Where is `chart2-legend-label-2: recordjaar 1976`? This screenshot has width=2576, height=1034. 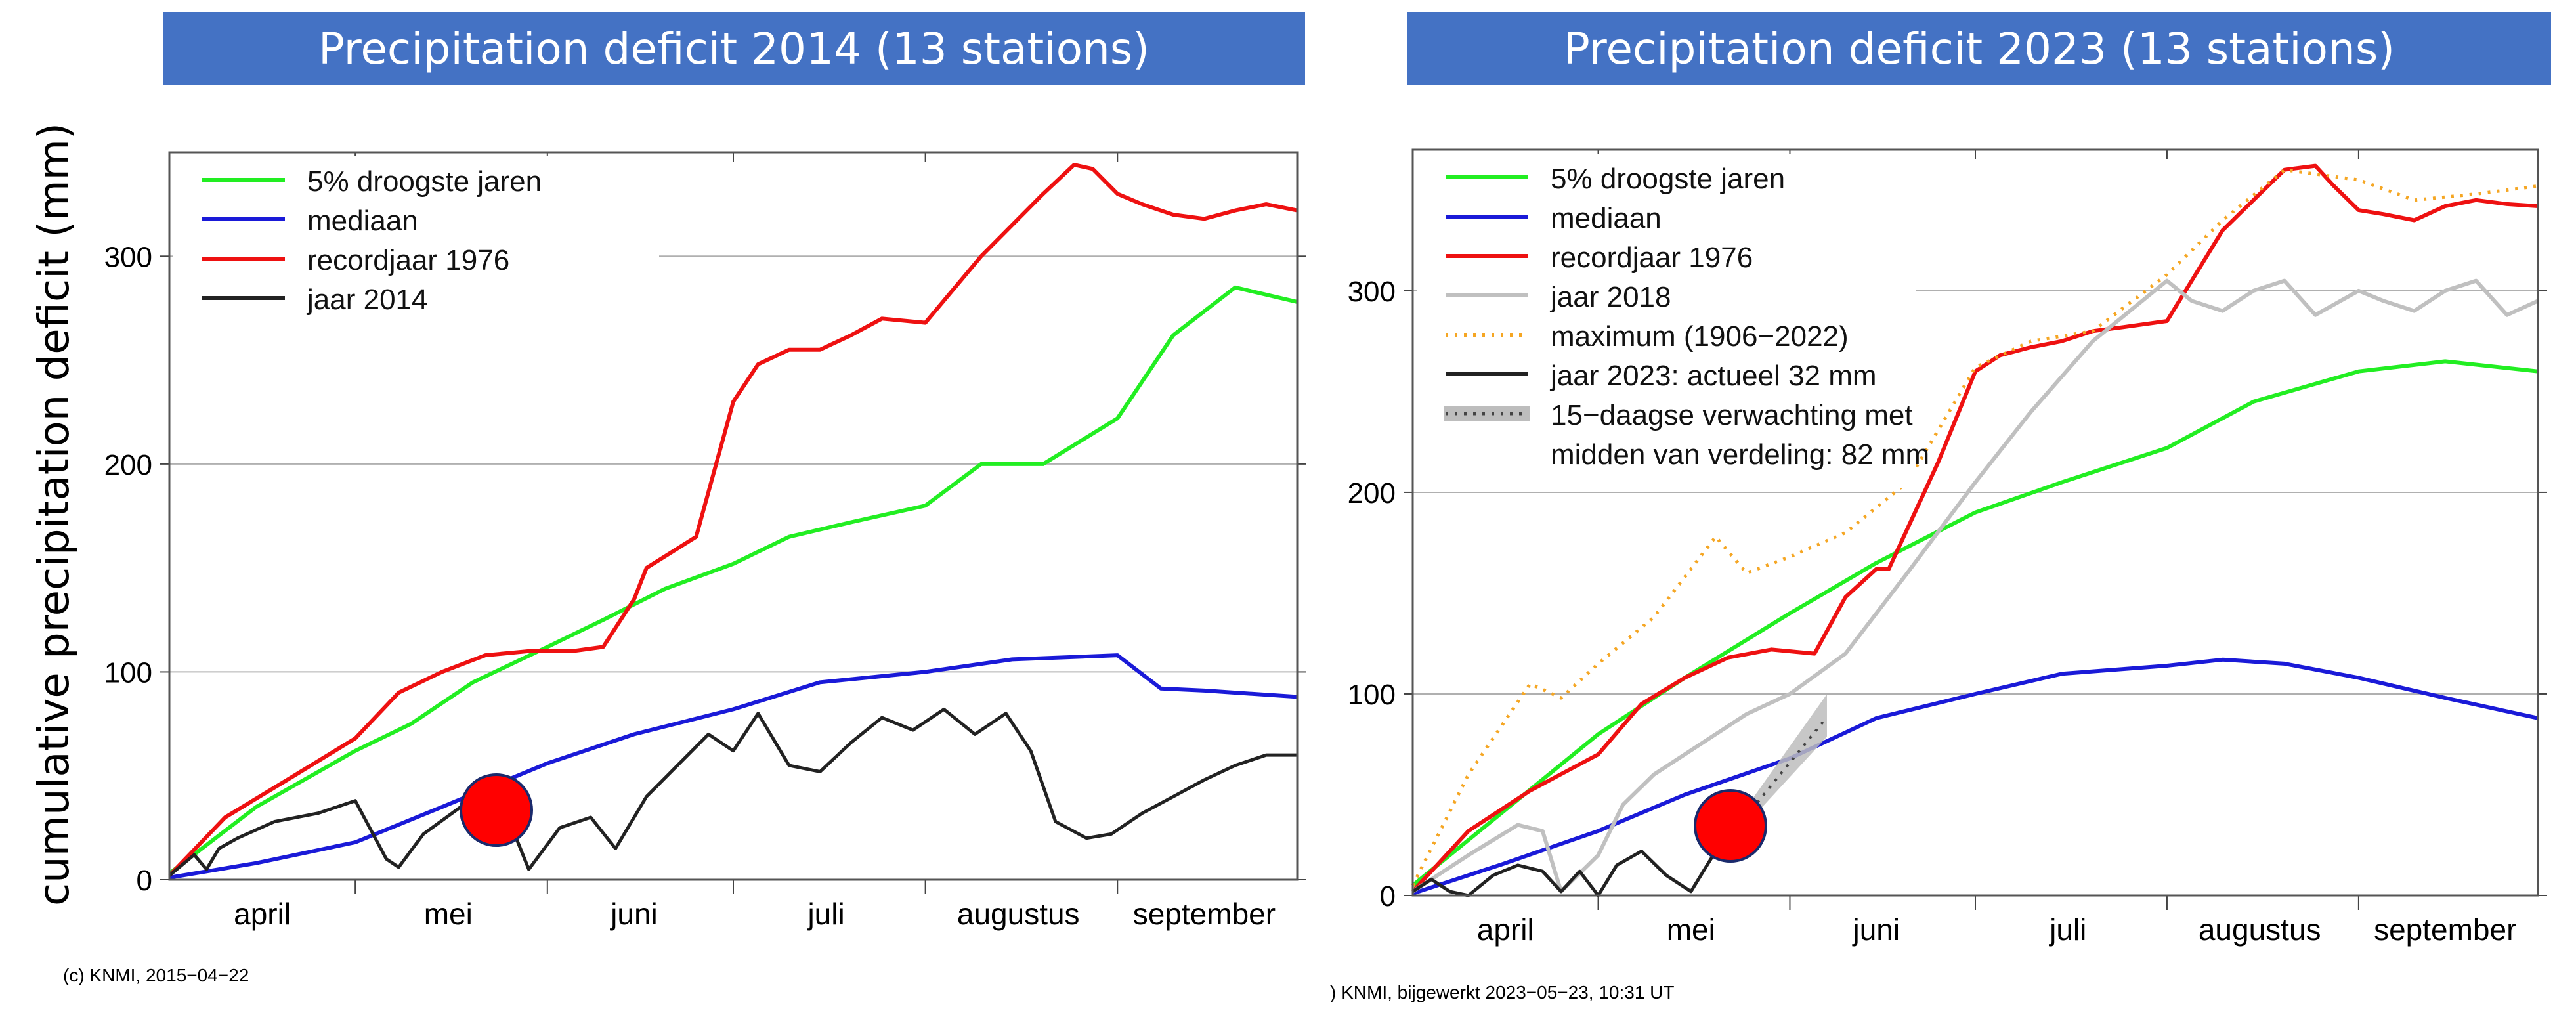 chart2-legend-label-2: recordjaar 1976 is located at coordinates (1652, 258).